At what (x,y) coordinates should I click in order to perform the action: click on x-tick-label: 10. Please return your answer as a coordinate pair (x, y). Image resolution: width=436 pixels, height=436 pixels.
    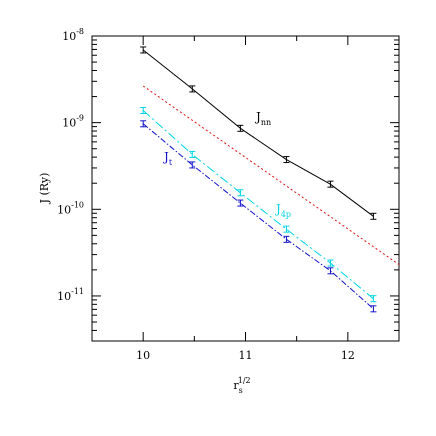
    Looking at the image, I should click on (143, 355).